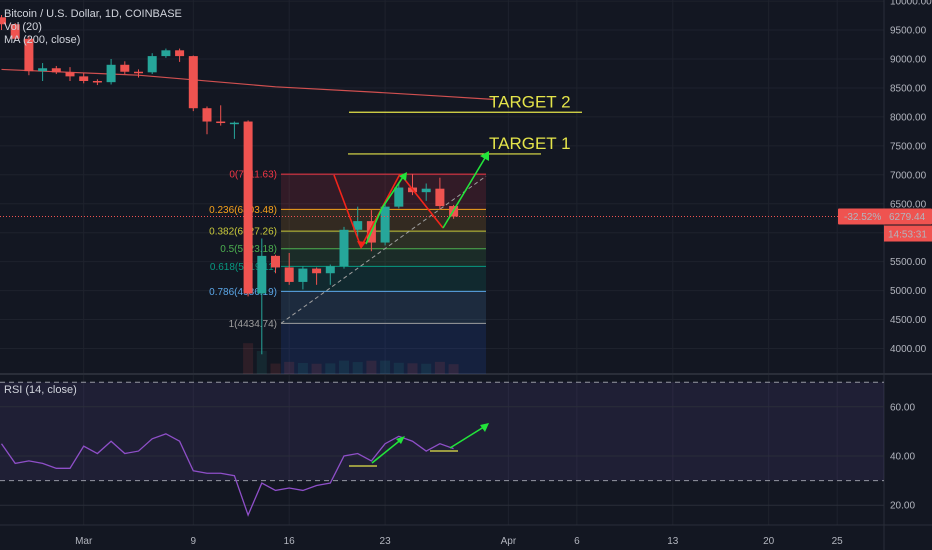 This screenshot has height=550, width=932. I want to click on price-tick-label: 9500.00, so click(908, 31).